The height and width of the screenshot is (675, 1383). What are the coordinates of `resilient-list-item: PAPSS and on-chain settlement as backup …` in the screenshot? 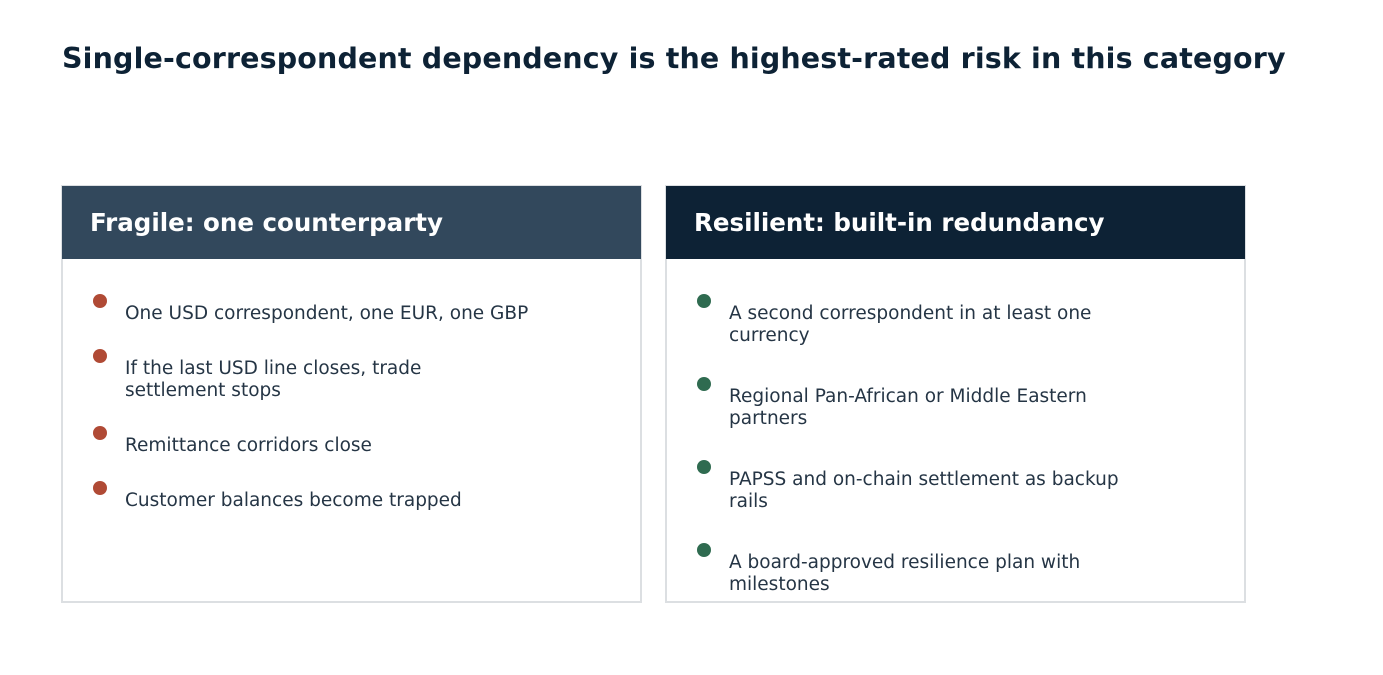 It's located at (927, 486).